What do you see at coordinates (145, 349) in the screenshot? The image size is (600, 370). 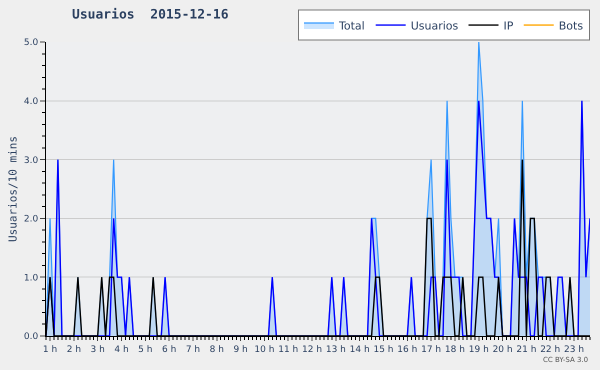 I see `x-tick-label: 5 h` at bounding box center [145, 349].